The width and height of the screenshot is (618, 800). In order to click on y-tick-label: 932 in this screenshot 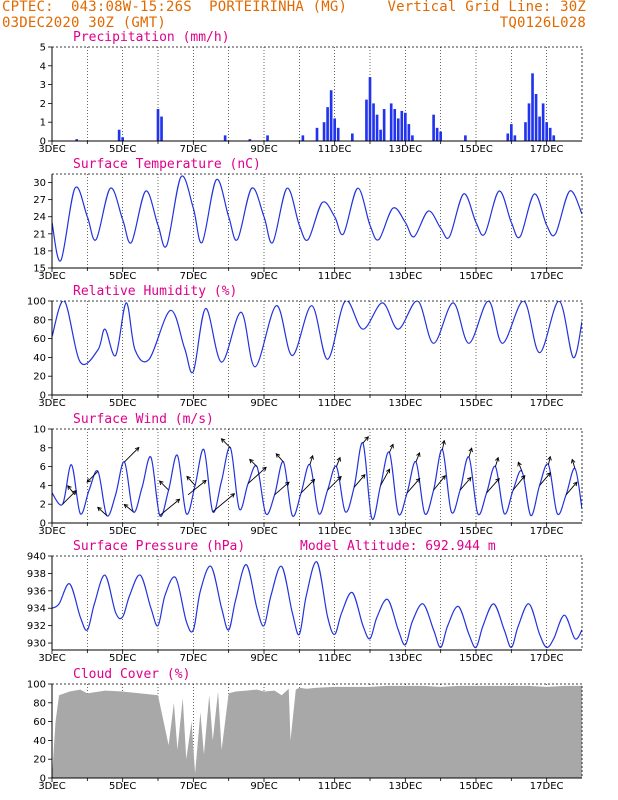, I will do `click(36, 626)`.